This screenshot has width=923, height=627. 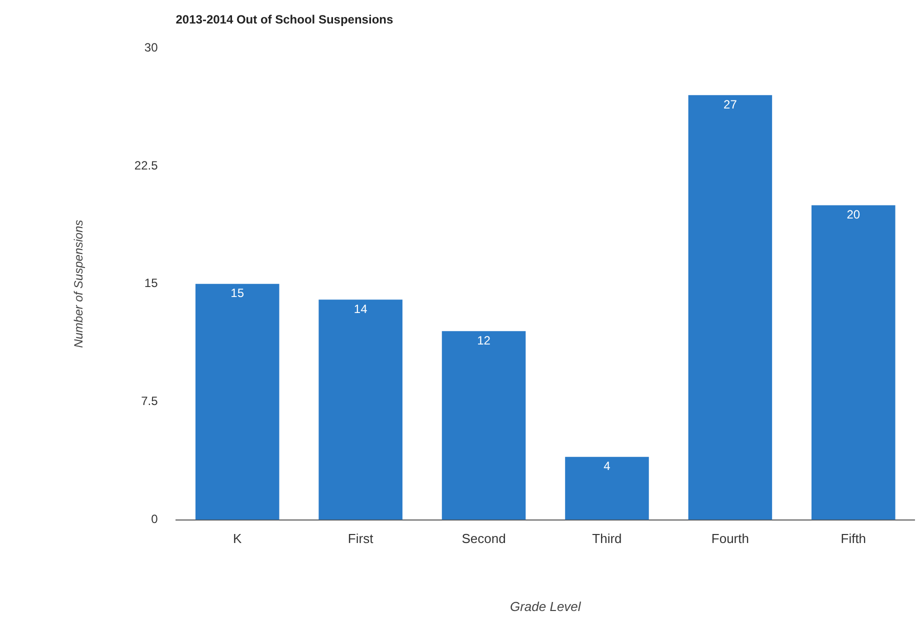 What do you see at coordinates (151, 47) in the screenshot?
I see `y-tick-label: 30` at bounding box center [151, 47].